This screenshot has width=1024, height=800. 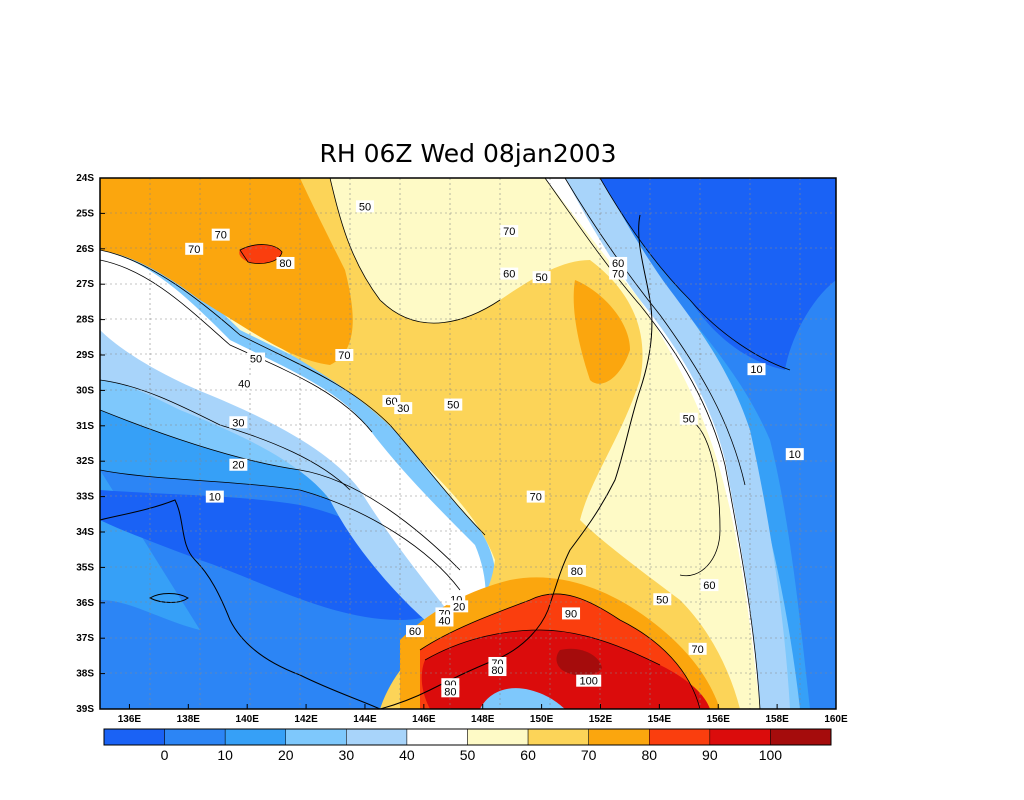 I want to click on fill-band-40-east, so click(x=675, y=443).